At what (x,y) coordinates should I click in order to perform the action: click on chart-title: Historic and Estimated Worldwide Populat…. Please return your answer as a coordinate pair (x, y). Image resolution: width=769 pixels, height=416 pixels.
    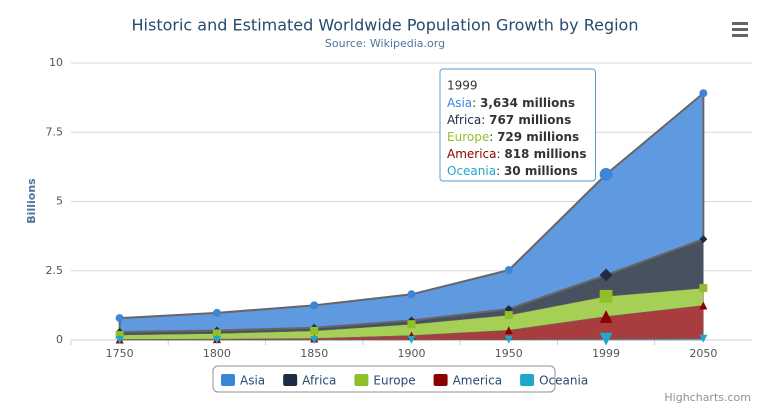
    Looking at the image, I should click on (385, 25).